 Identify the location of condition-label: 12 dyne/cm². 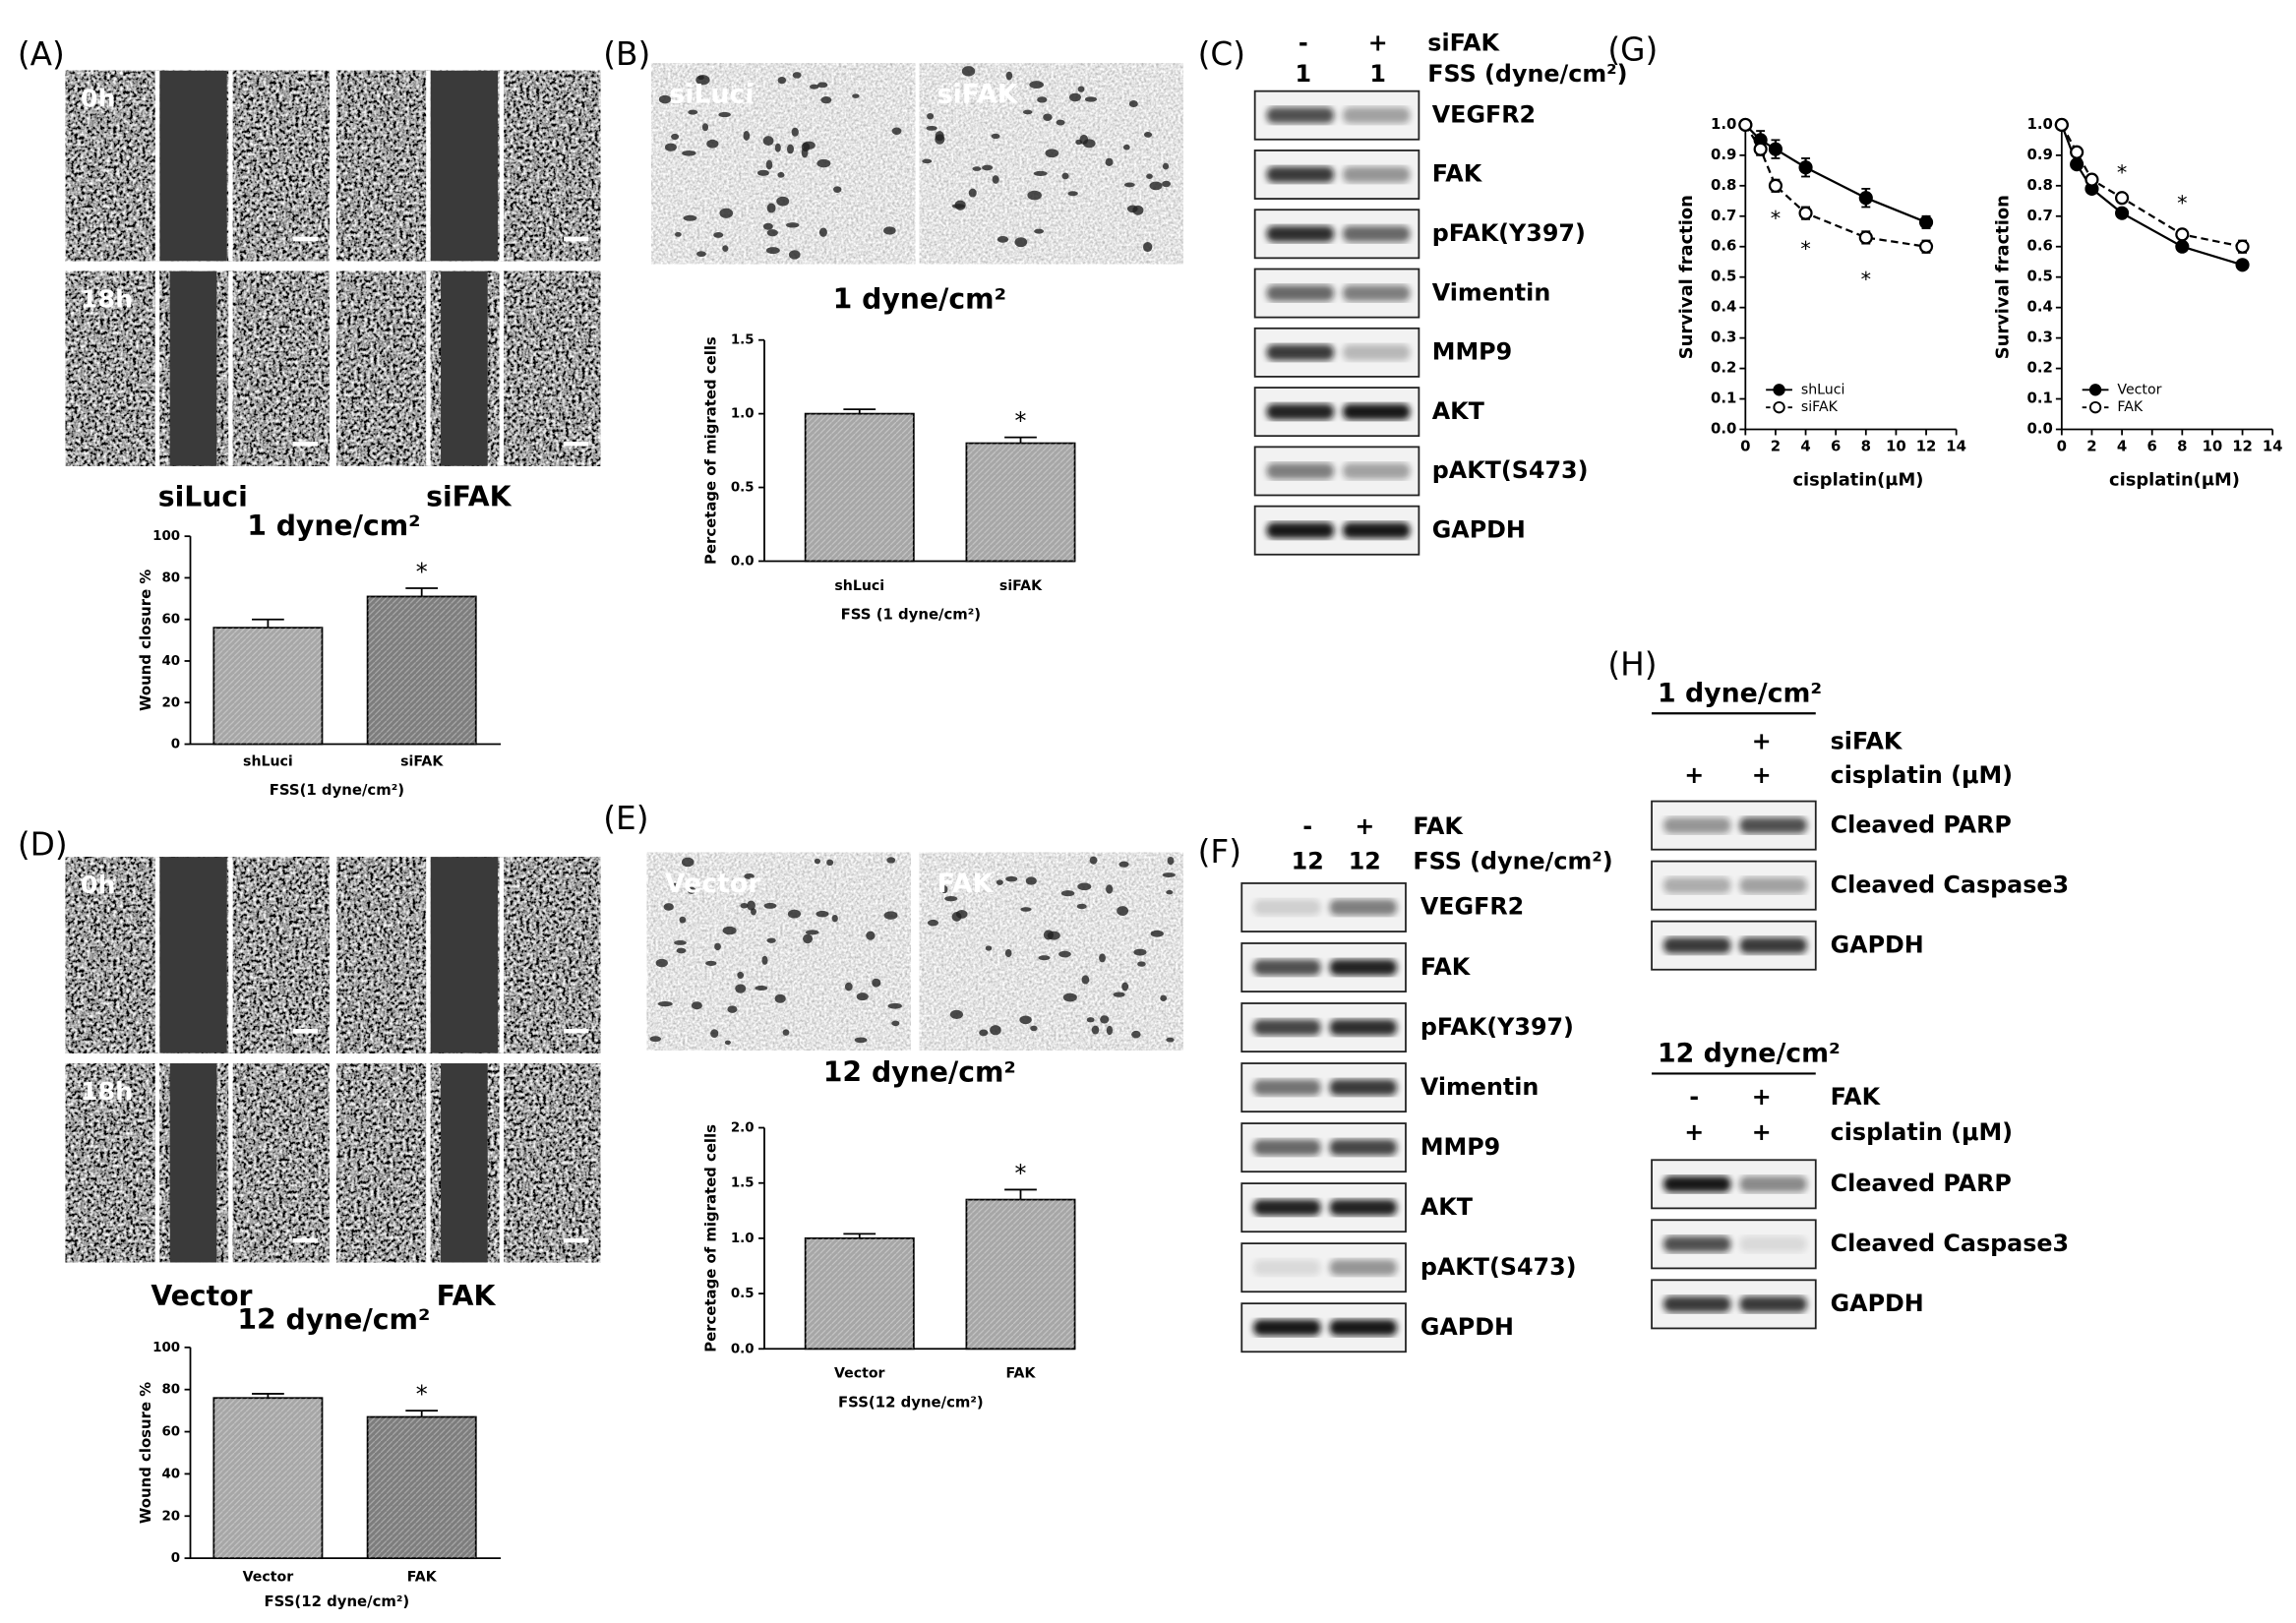
(333, 1319).